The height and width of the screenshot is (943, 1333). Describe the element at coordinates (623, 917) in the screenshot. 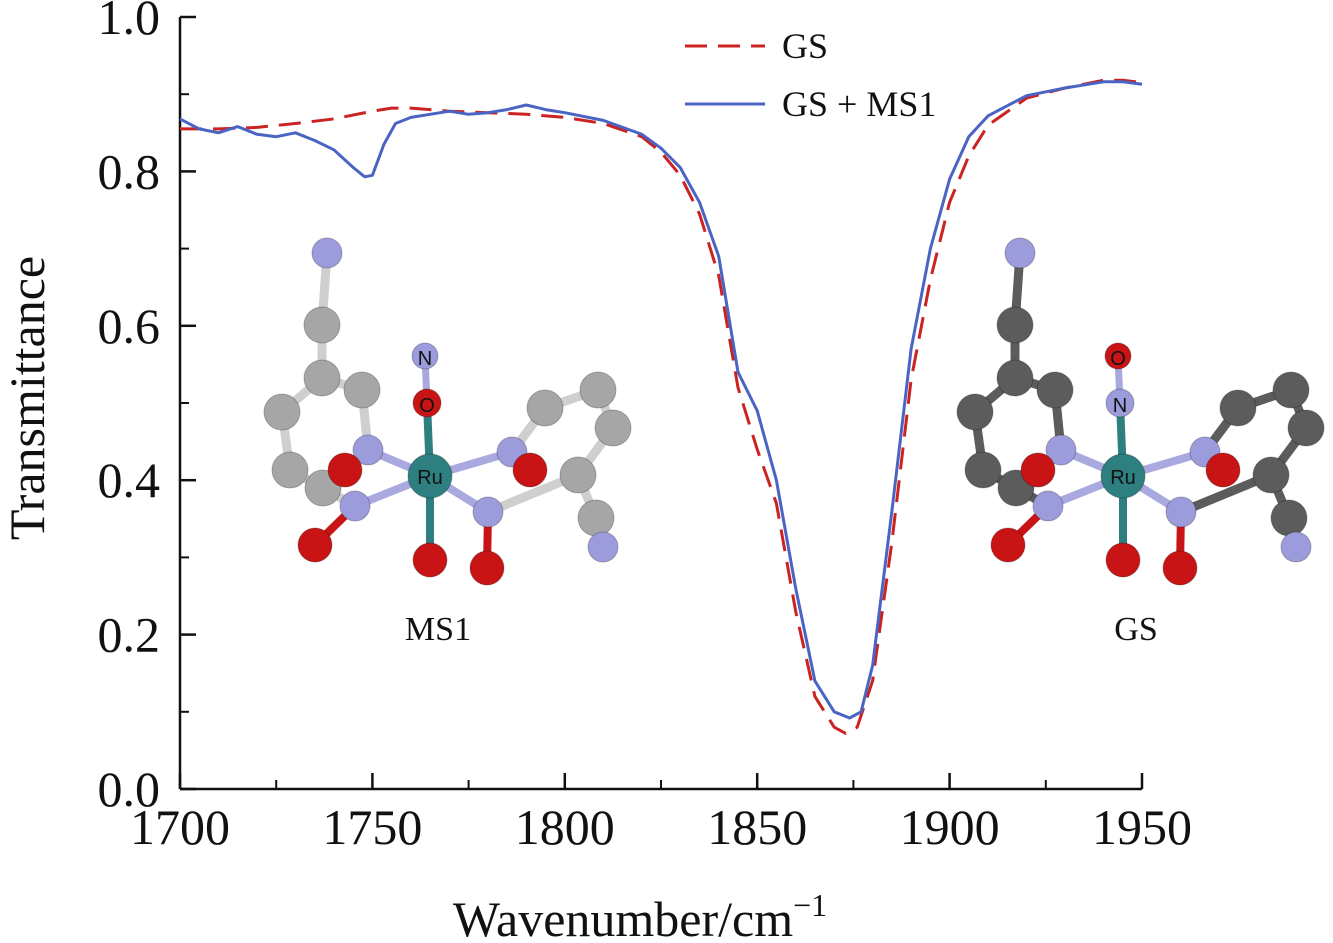

I see `x-axis-title-main: Wavenumber/cm` at that location.